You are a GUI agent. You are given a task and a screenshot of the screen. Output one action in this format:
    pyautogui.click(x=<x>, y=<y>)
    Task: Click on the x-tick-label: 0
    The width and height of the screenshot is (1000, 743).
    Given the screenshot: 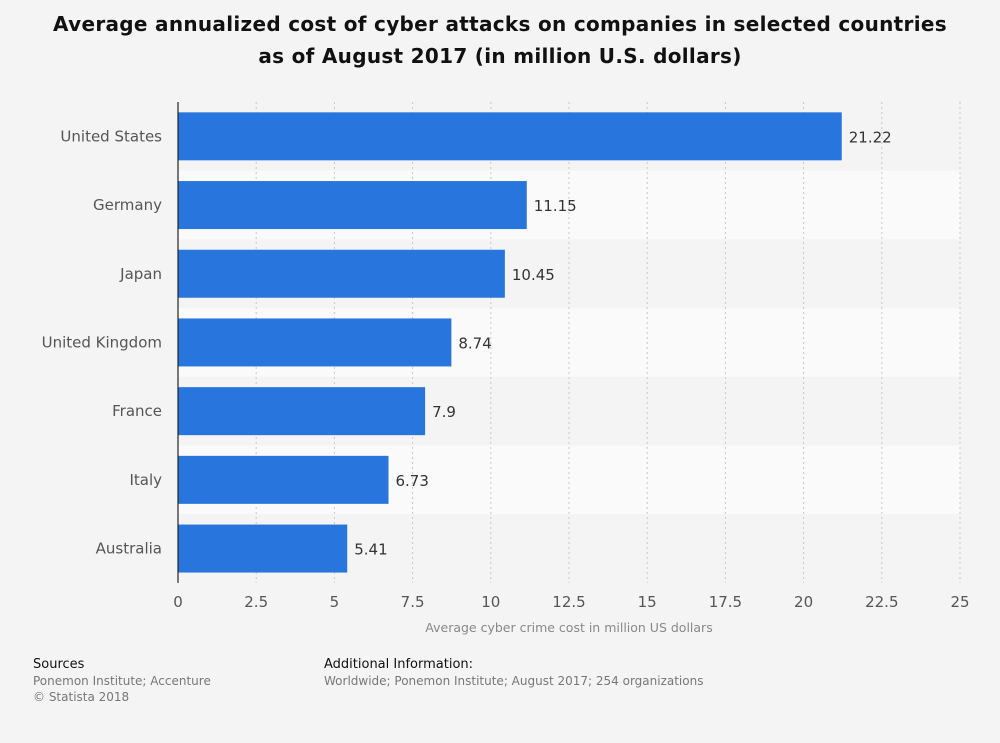 What is the action you would take?
    pyautogui.click(x=178, y=602)
    